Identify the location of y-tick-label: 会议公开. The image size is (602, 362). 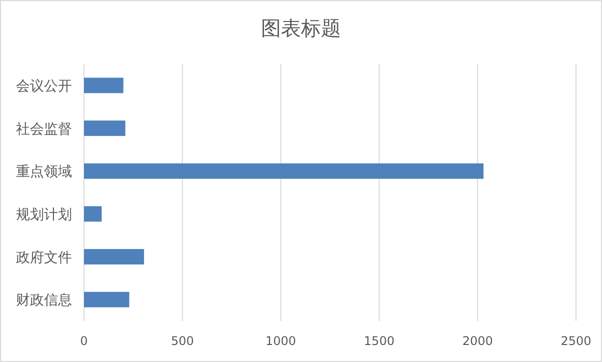
(44, 86).